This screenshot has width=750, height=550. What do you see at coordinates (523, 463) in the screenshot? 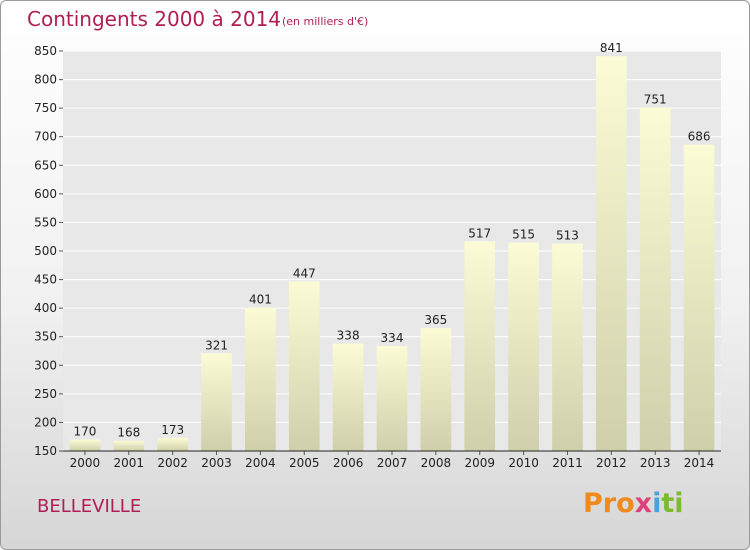
I see `x-tick-label: 2010` at bounding box center [523, 463].